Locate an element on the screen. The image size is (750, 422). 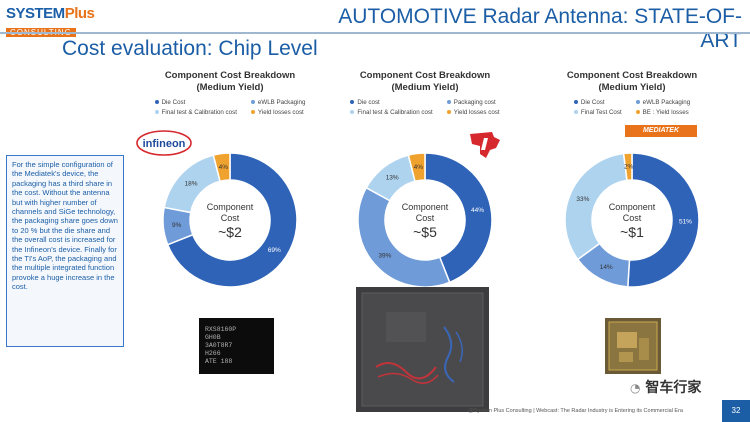
ti-logo is located at coordinates (484, 145).